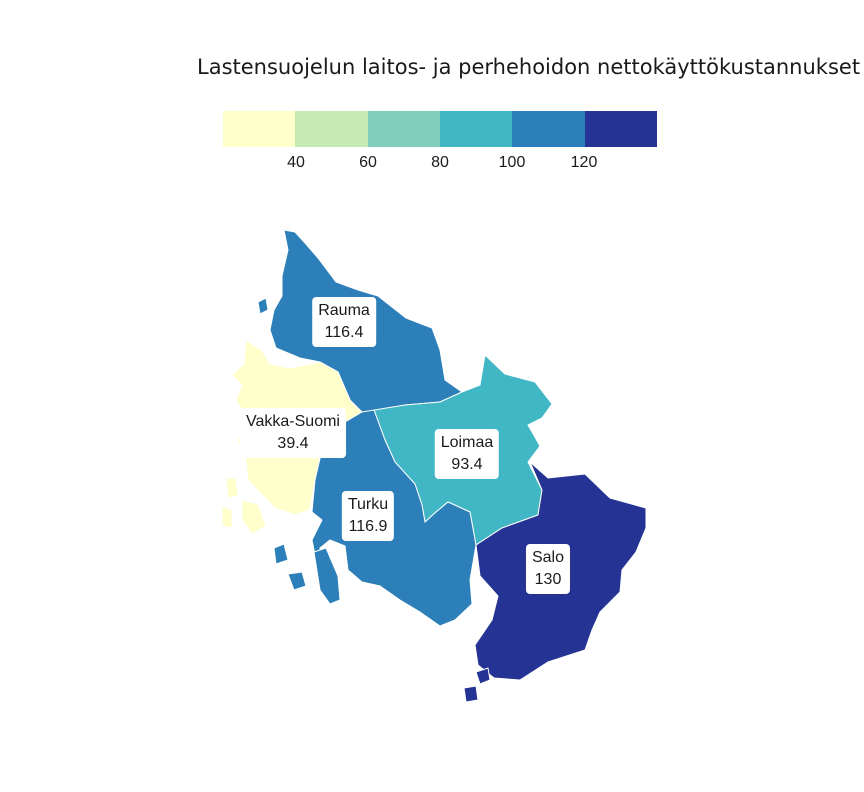 This screenshot has height=792, width=864. I want to click on color-legend, so click(440, 129).